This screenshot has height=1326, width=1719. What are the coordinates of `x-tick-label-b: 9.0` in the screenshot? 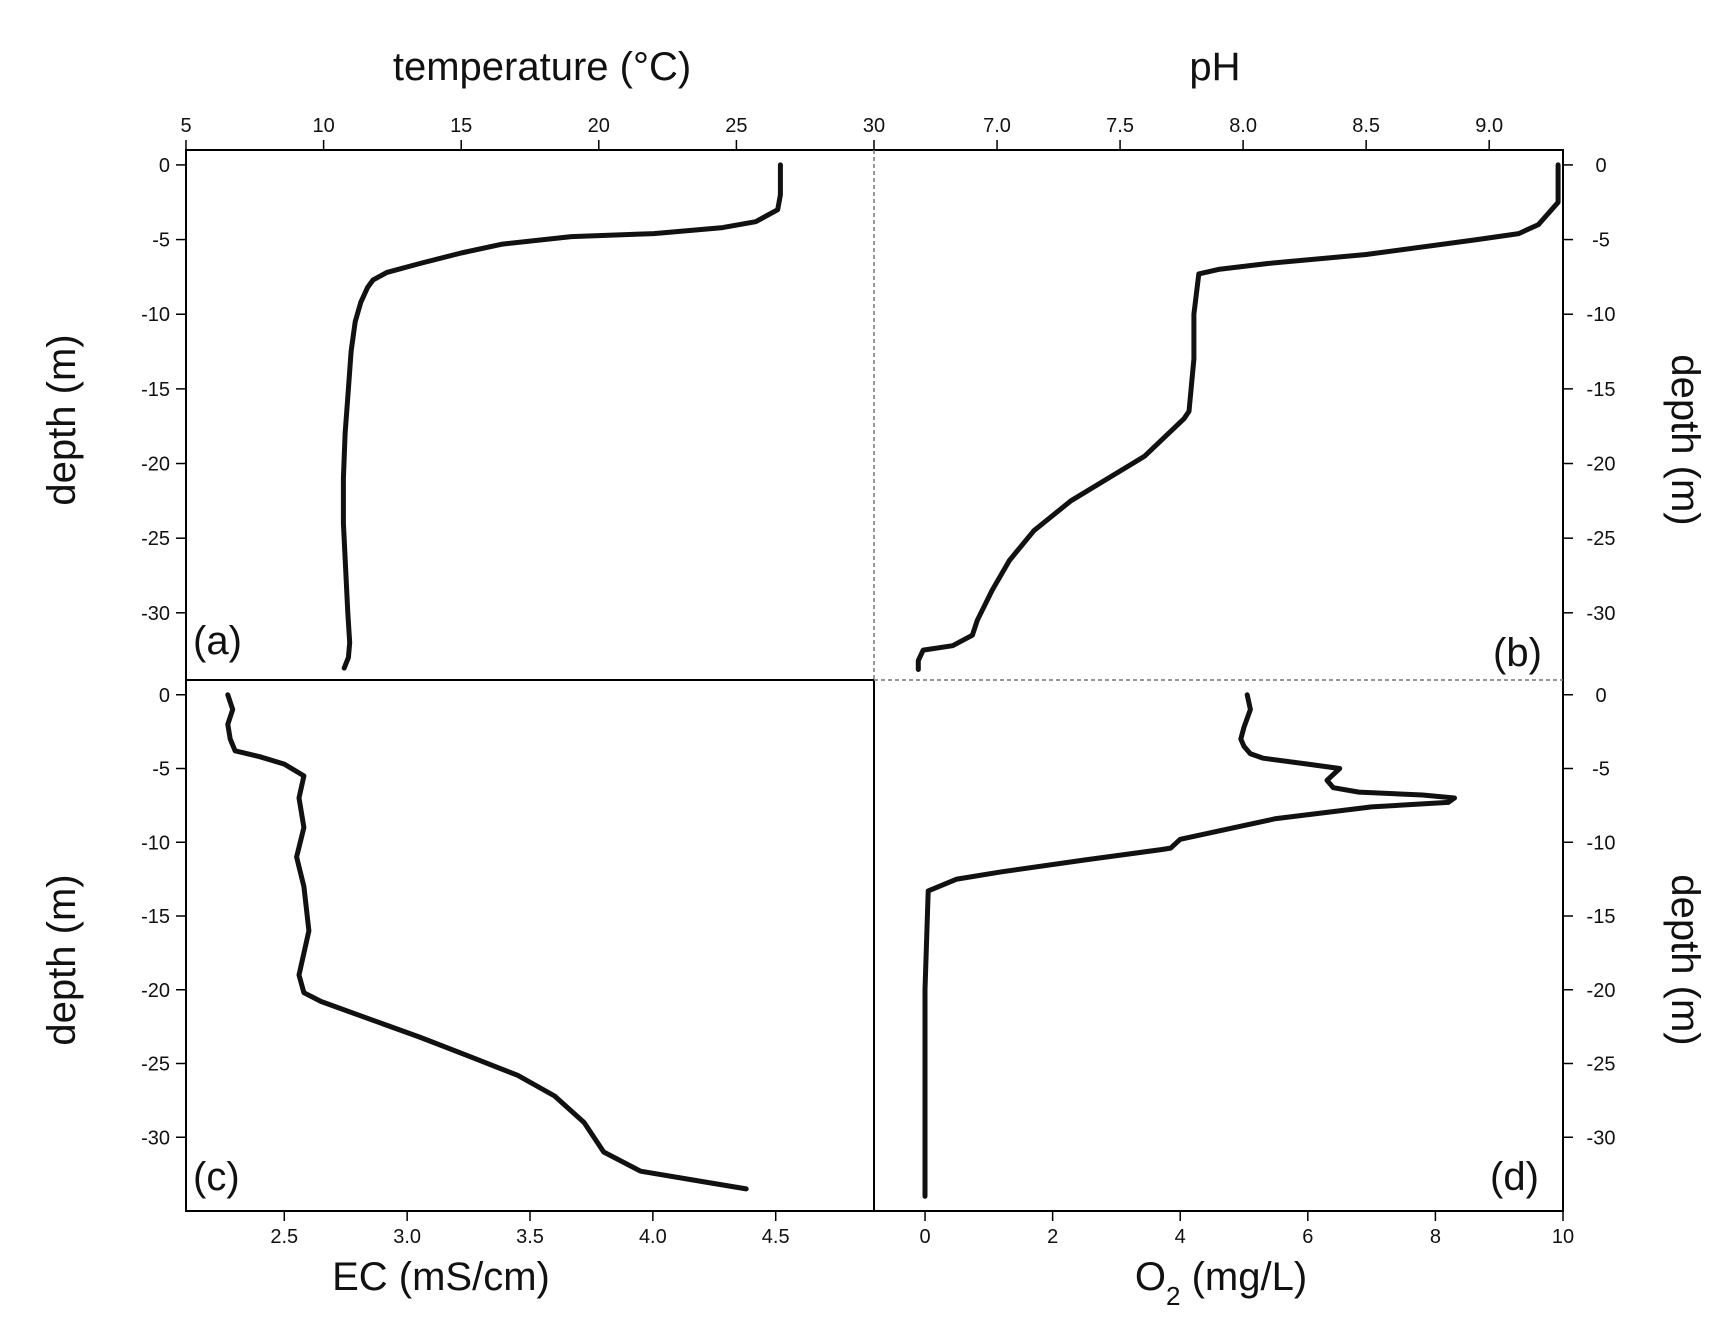 It's located at (1489, 126).